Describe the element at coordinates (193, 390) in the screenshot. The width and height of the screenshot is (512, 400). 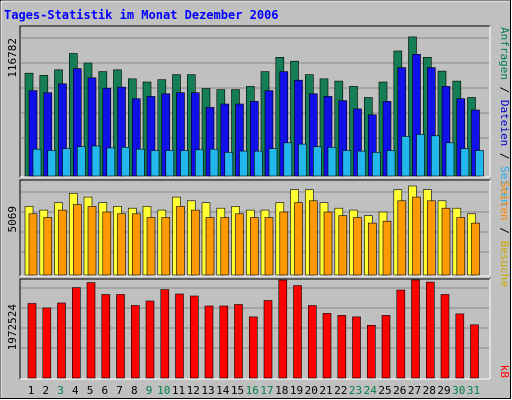
I see `day-label-12: 12` at that location.